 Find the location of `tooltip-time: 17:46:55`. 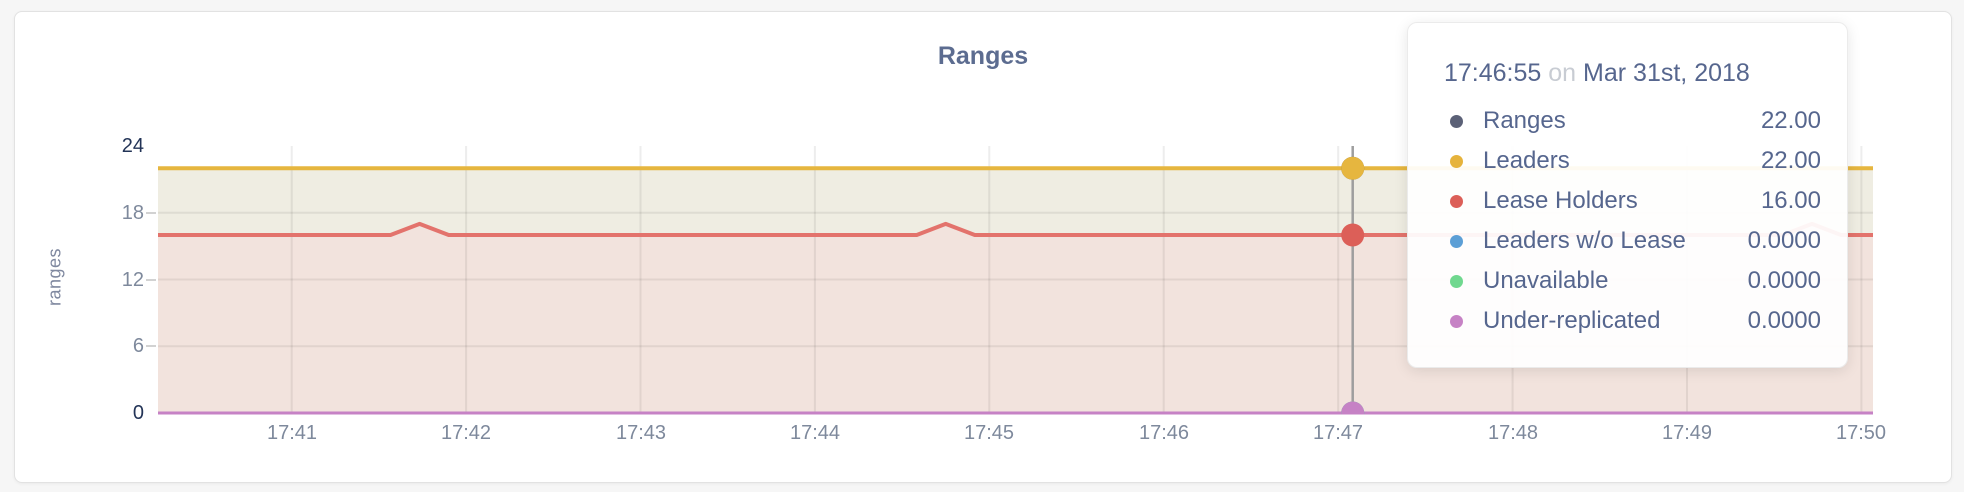

tooltip-time: 17:46:55 is located at coordinates (1493, 73).